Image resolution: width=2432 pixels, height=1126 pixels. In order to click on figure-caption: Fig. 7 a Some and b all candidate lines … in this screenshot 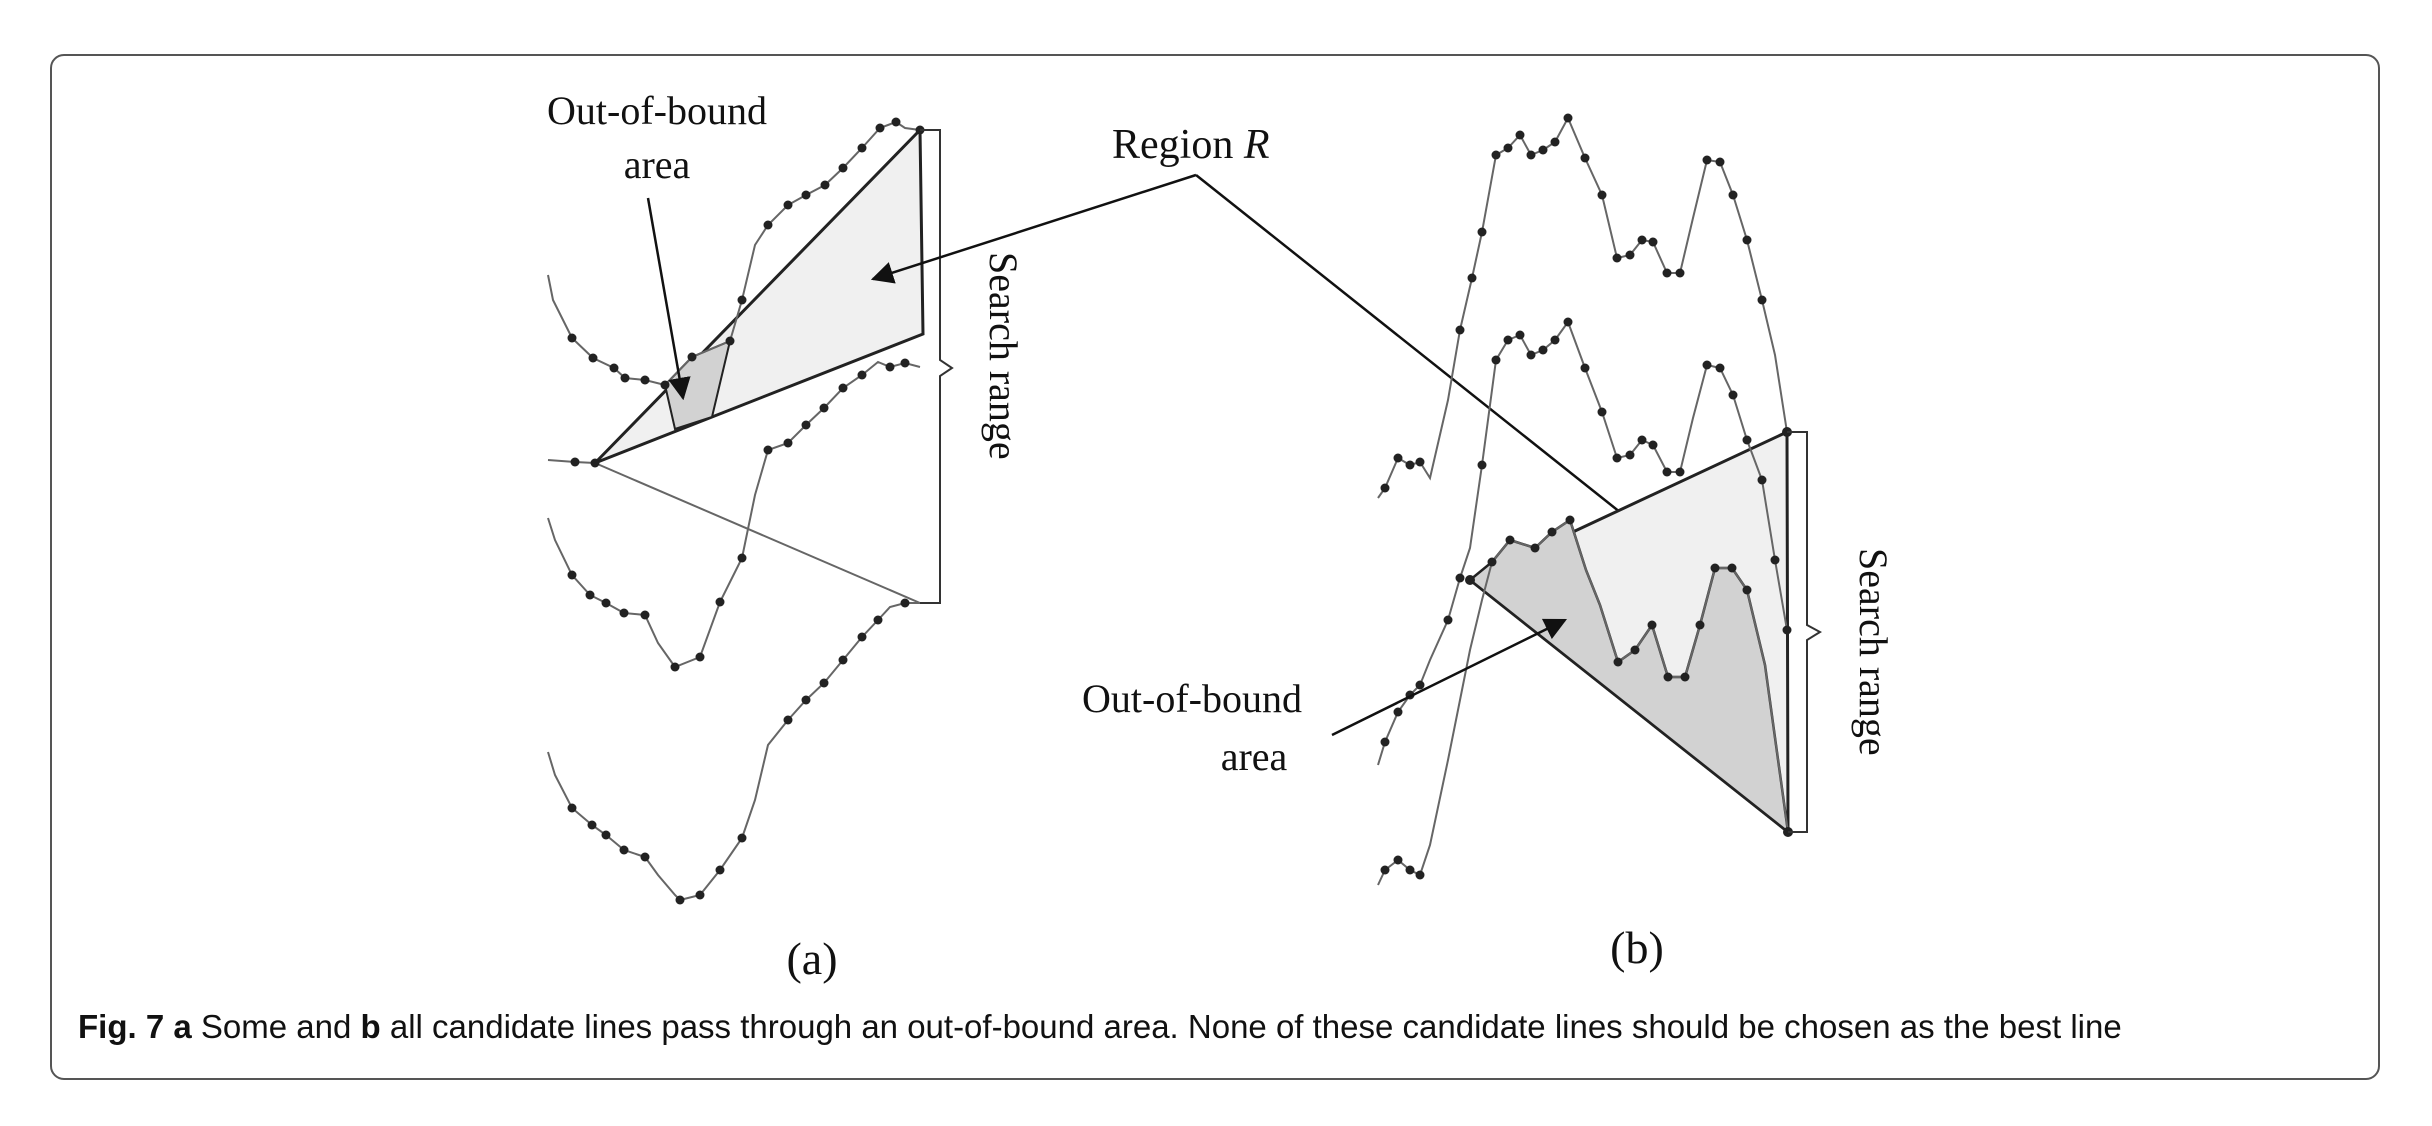, I will do `click(1218, 1027)`.